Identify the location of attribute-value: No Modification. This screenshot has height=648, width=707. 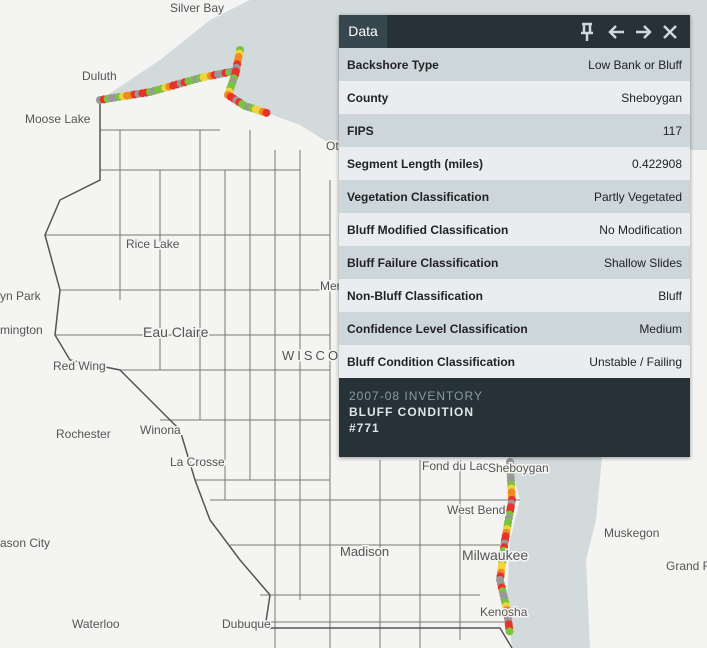
(640, 229).